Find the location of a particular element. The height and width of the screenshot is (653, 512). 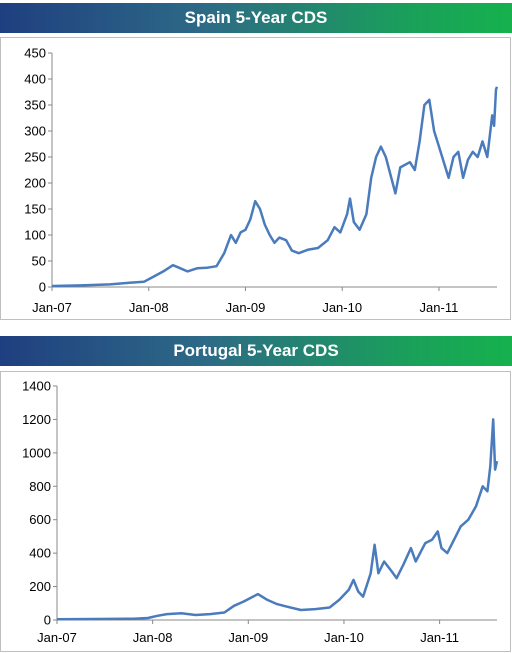

spain-y-tick-label: 250 is located at coordinates (35, 157).